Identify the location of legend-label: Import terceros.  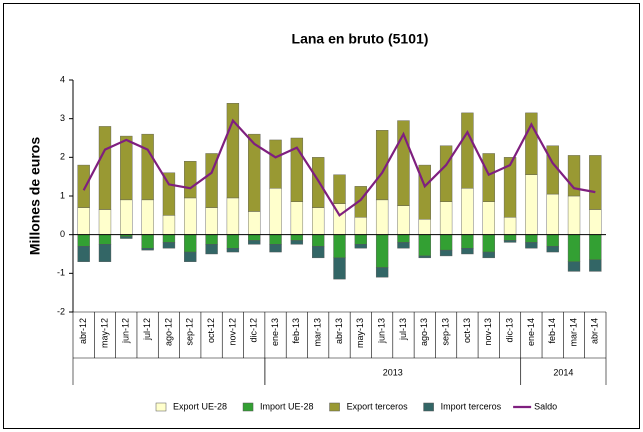
(471, 406).